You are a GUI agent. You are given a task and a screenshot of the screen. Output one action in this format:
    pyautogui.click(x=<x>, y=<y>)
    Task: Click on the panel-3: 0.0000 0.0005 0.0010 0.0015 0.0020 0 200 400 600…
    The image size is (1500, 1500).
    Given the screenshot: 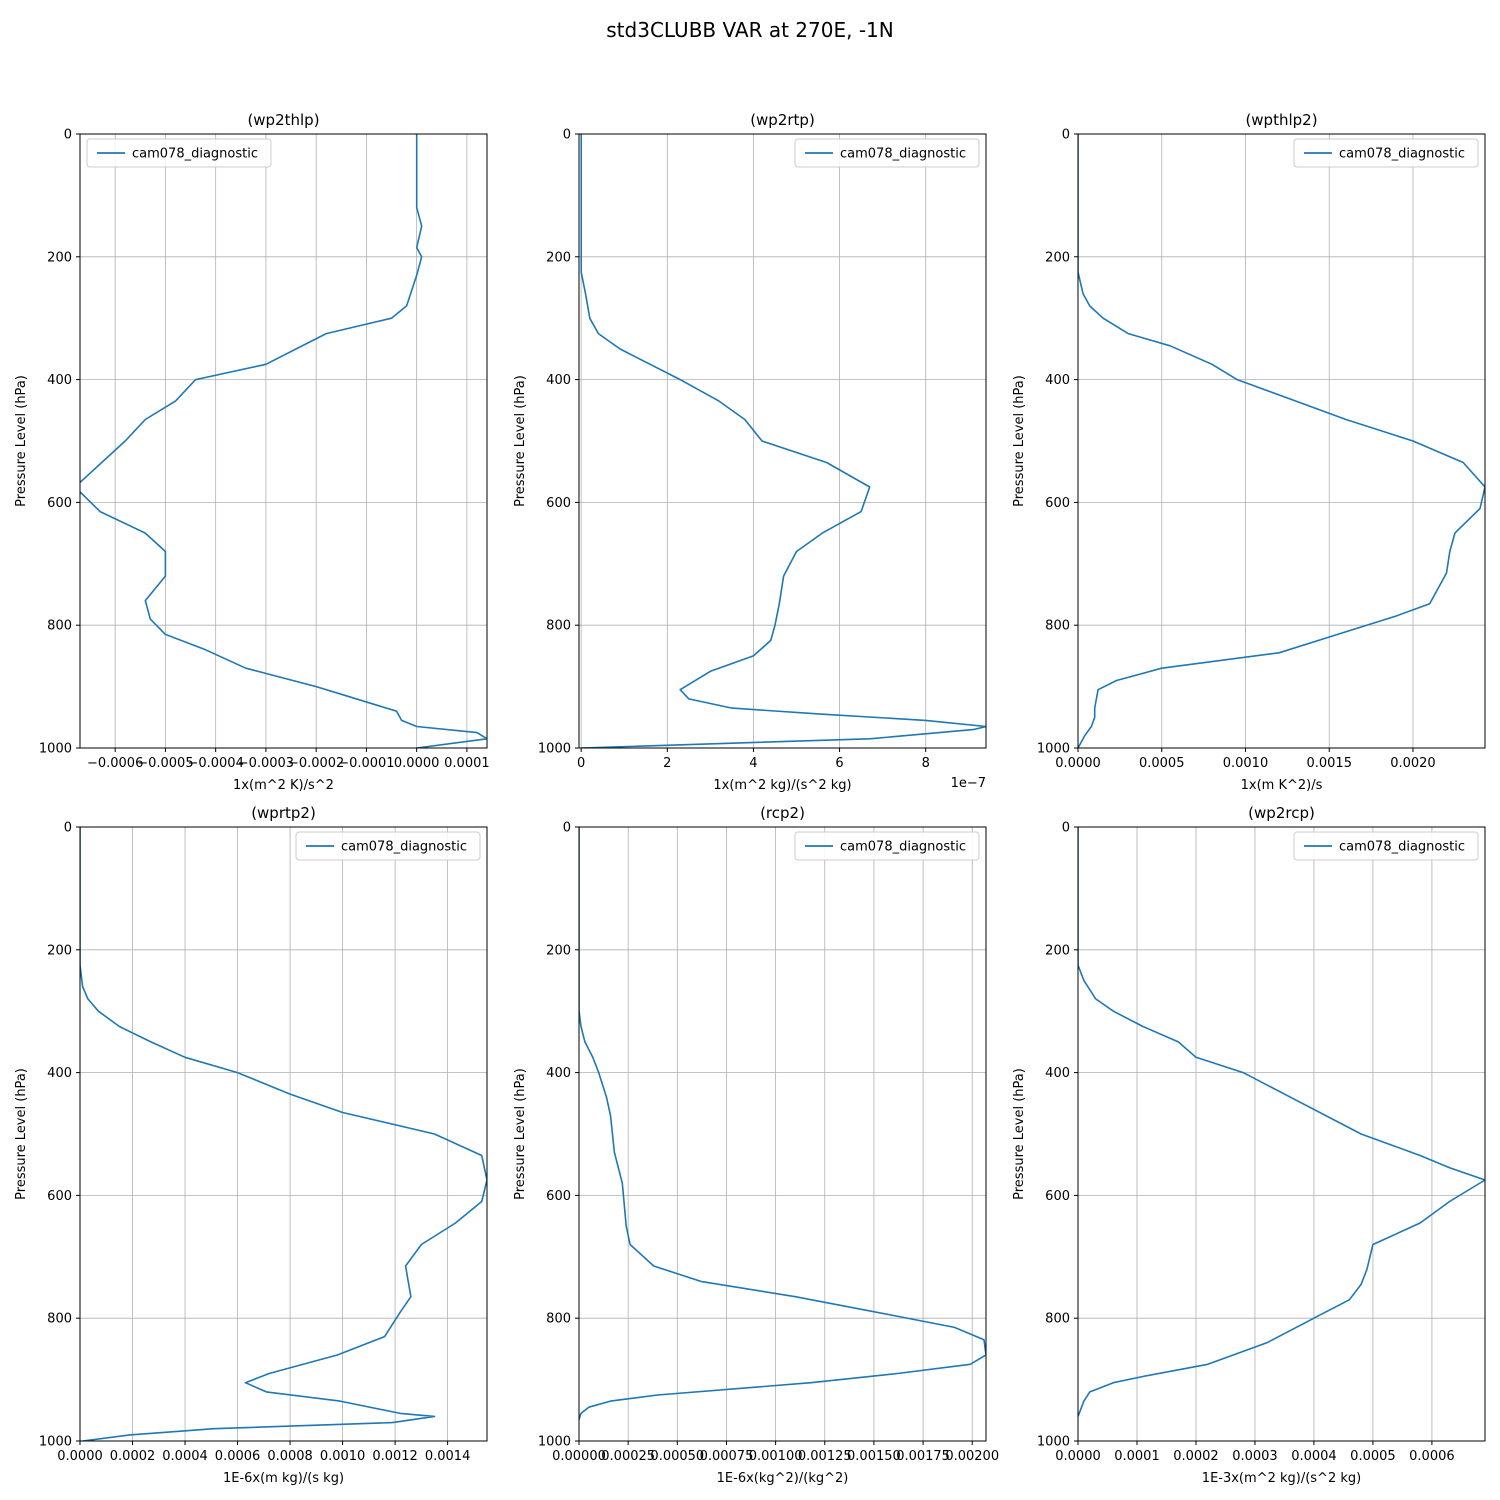 What is the action you would take?
    pyautogui.click(x=1249, y=452)
    